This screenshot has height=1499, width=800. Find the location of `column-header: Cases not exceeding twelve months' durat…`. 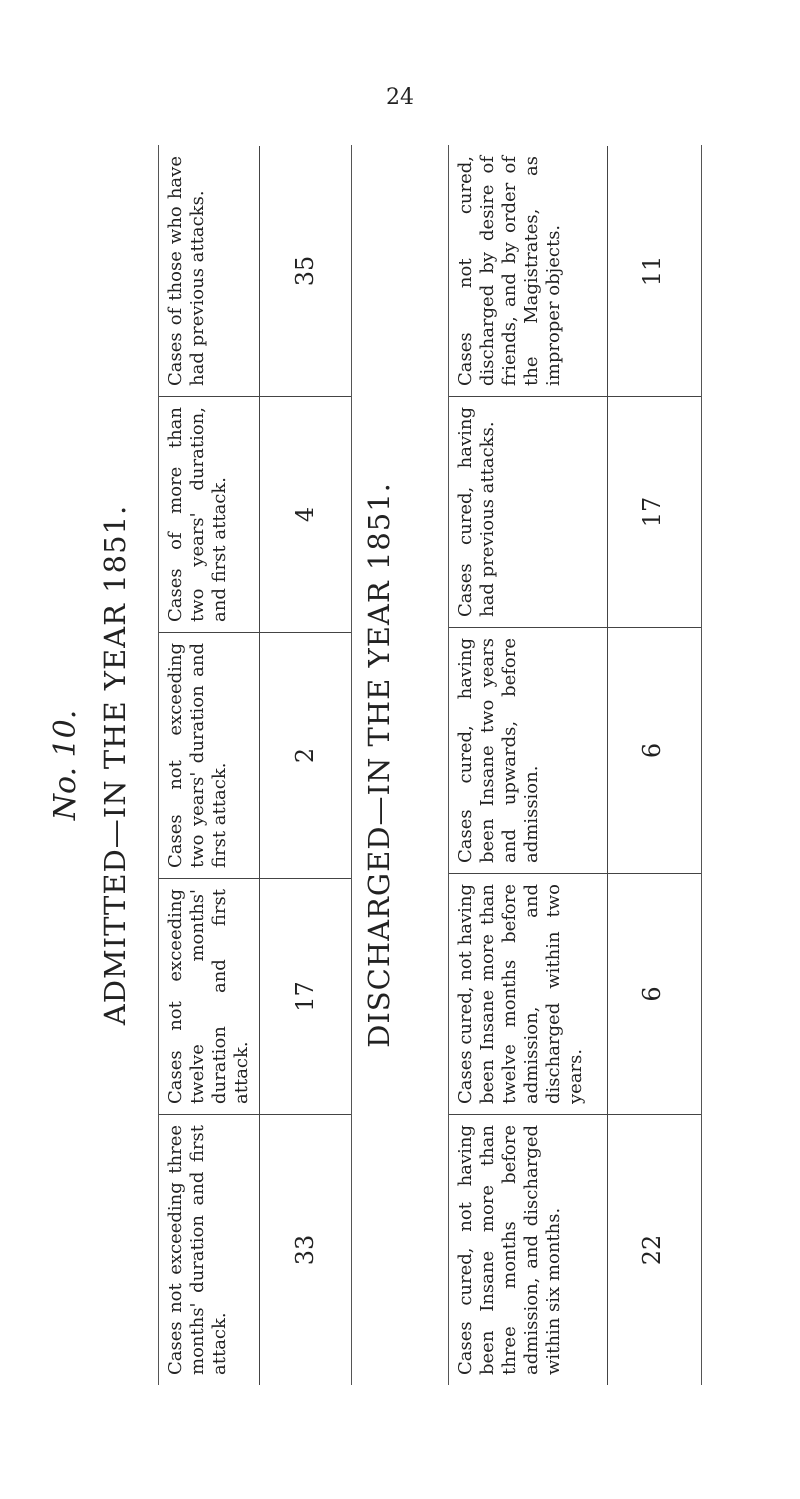

column-header: Cases not exceeding twelve months' durat… is located at coordinates (208, 996).